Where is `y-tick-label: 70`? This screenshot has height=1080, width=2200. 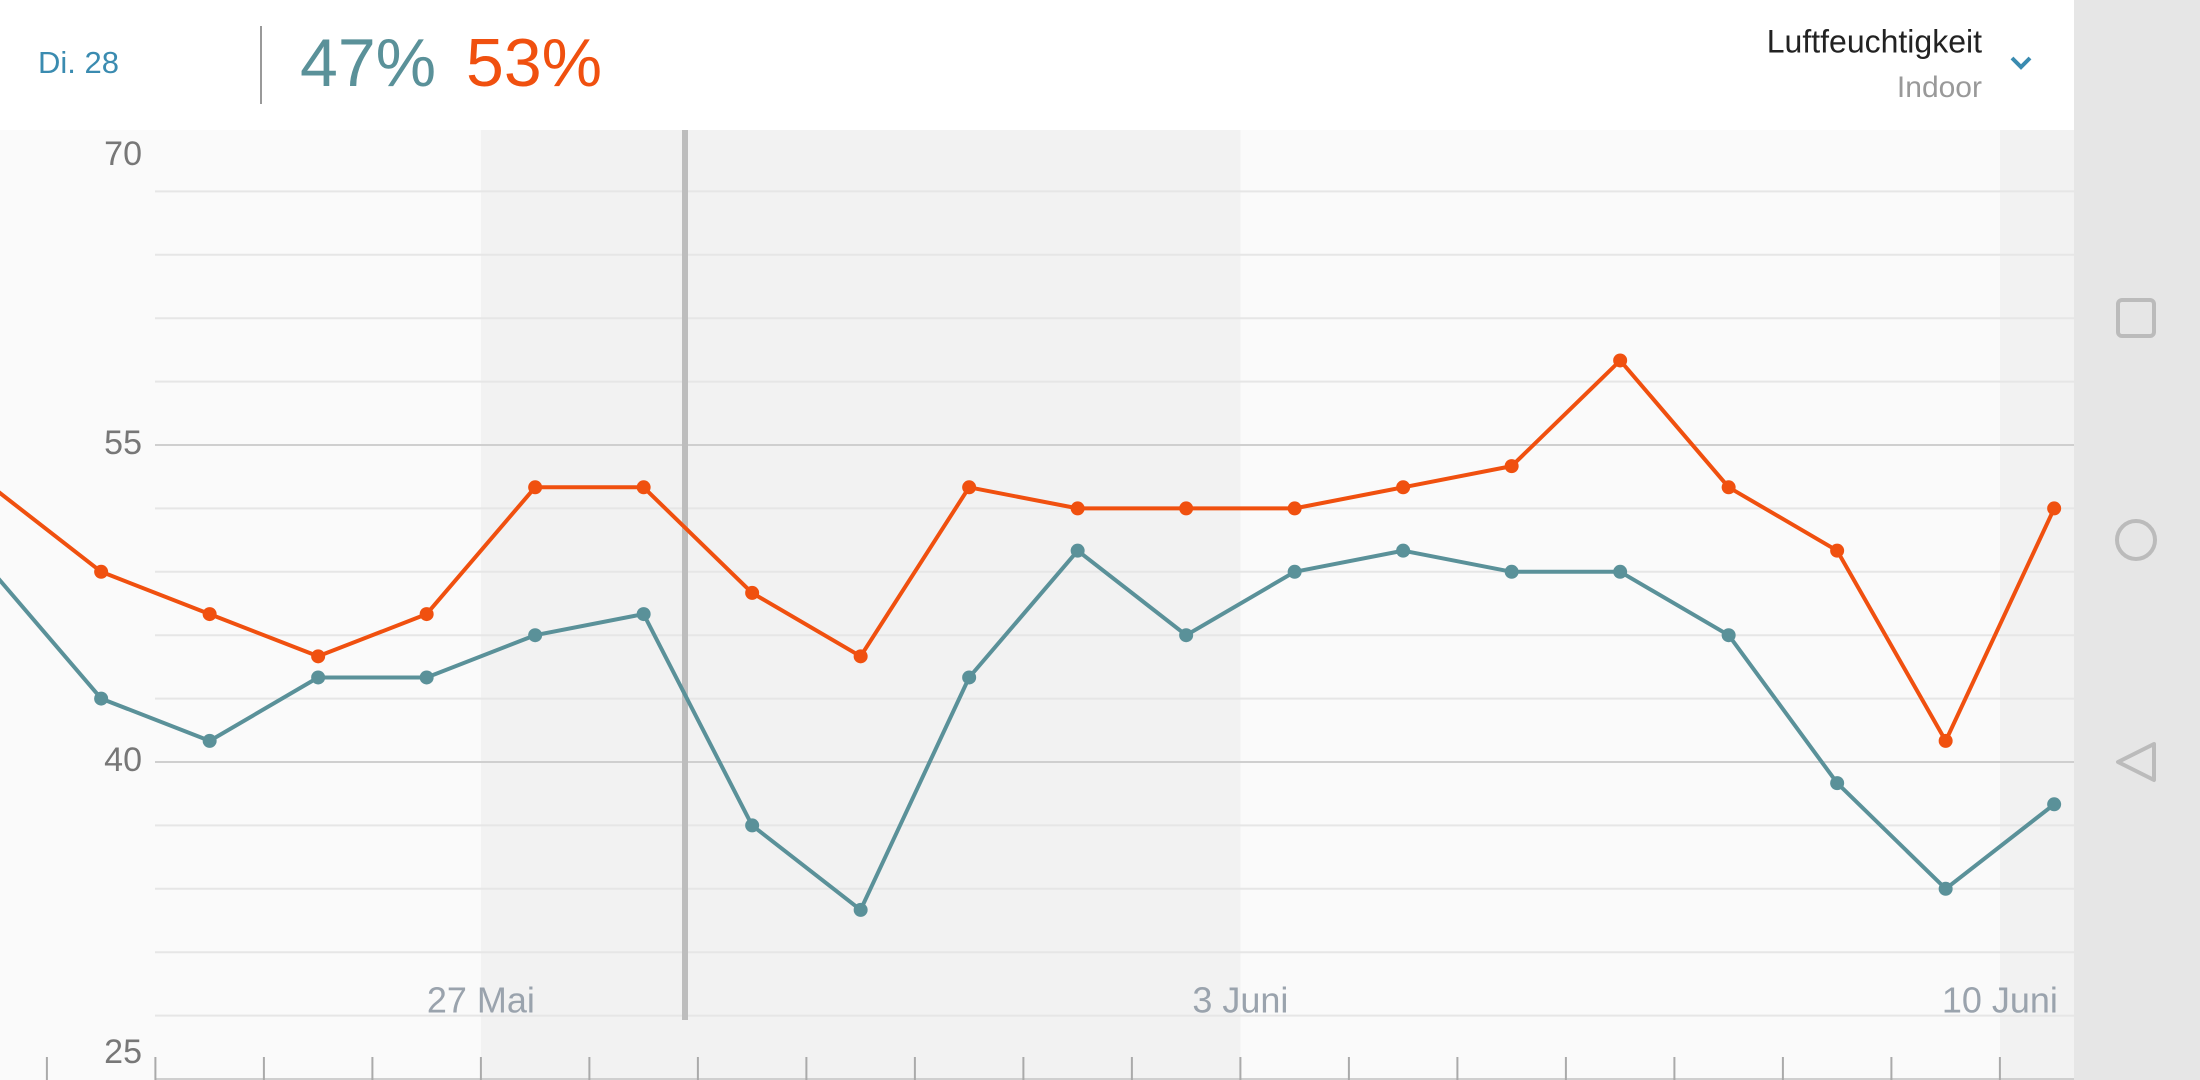 y-tick-label: 70 is located at coordinates (123, 154).